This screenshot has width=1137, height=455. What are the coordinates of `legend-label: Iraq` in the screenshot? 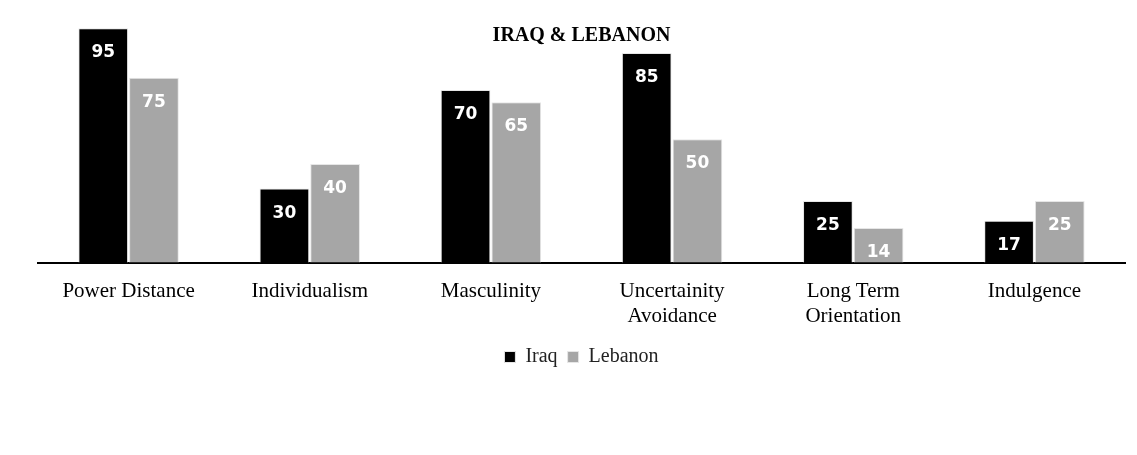 It's located at (541, 356).